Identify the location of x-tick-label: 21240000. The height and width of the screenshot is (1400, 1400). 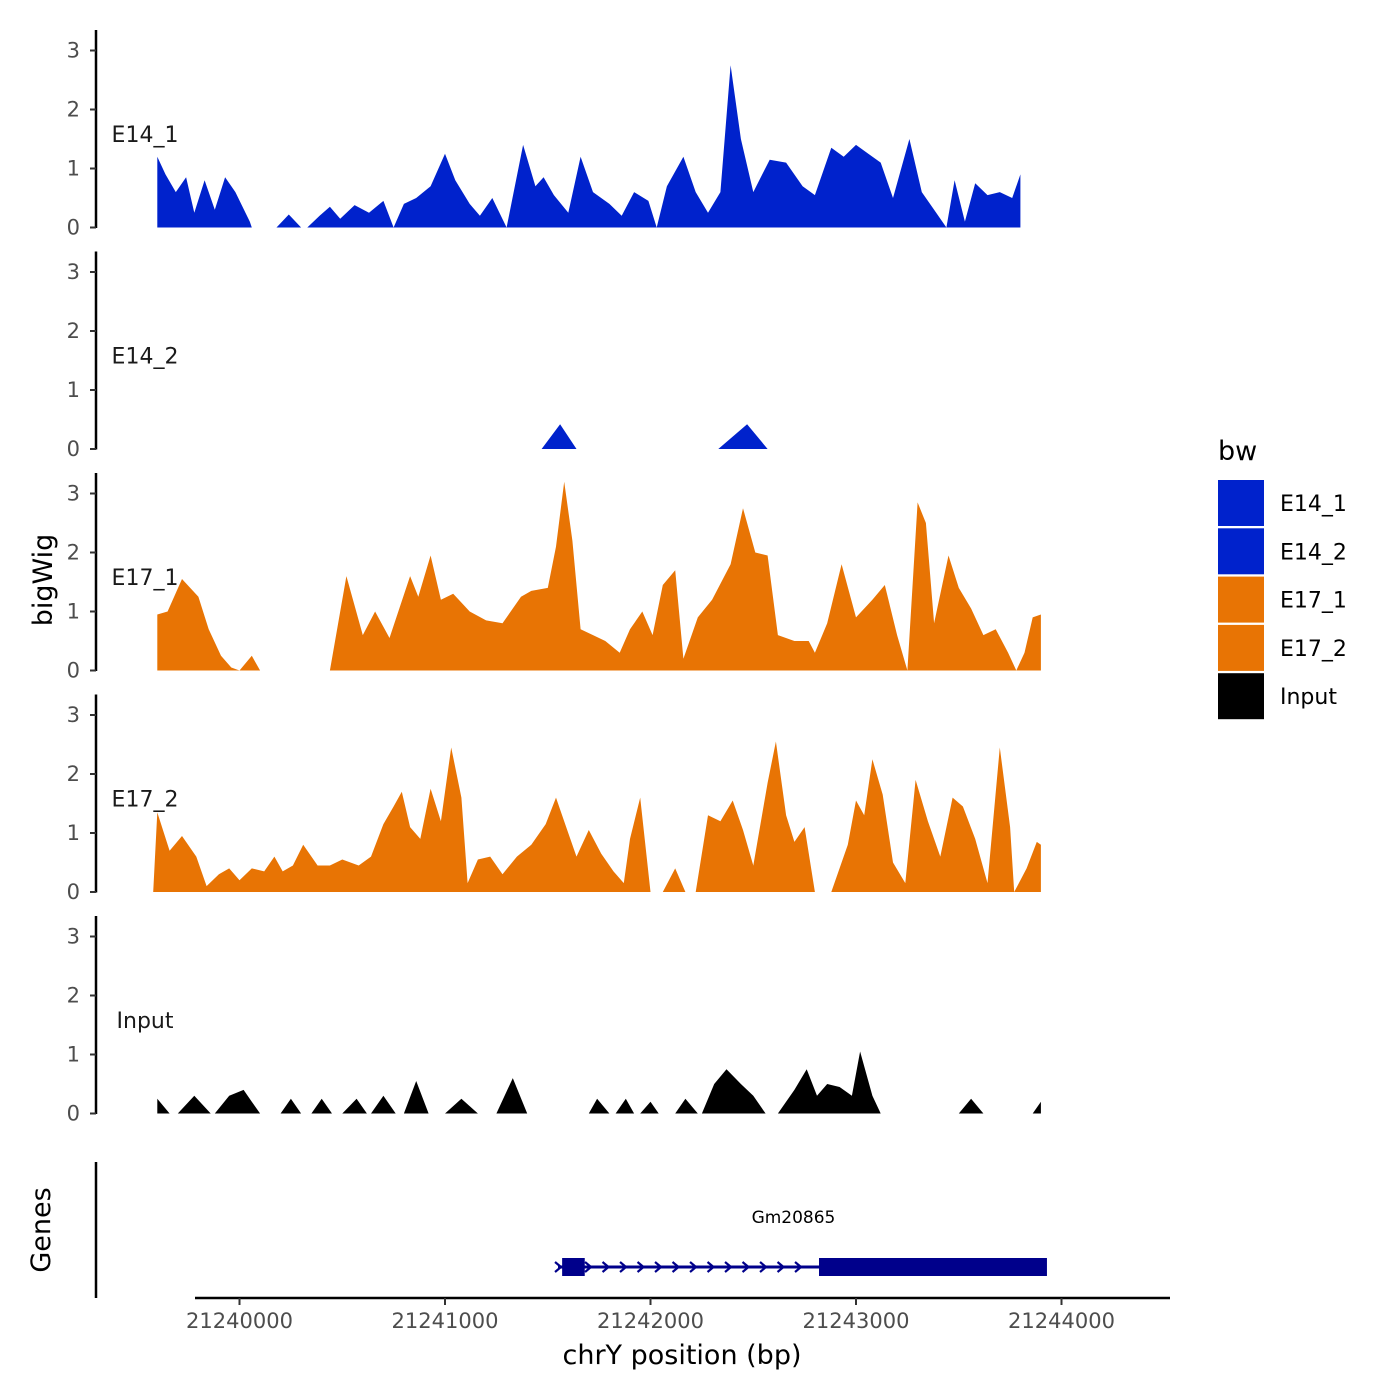
(239, 1321).